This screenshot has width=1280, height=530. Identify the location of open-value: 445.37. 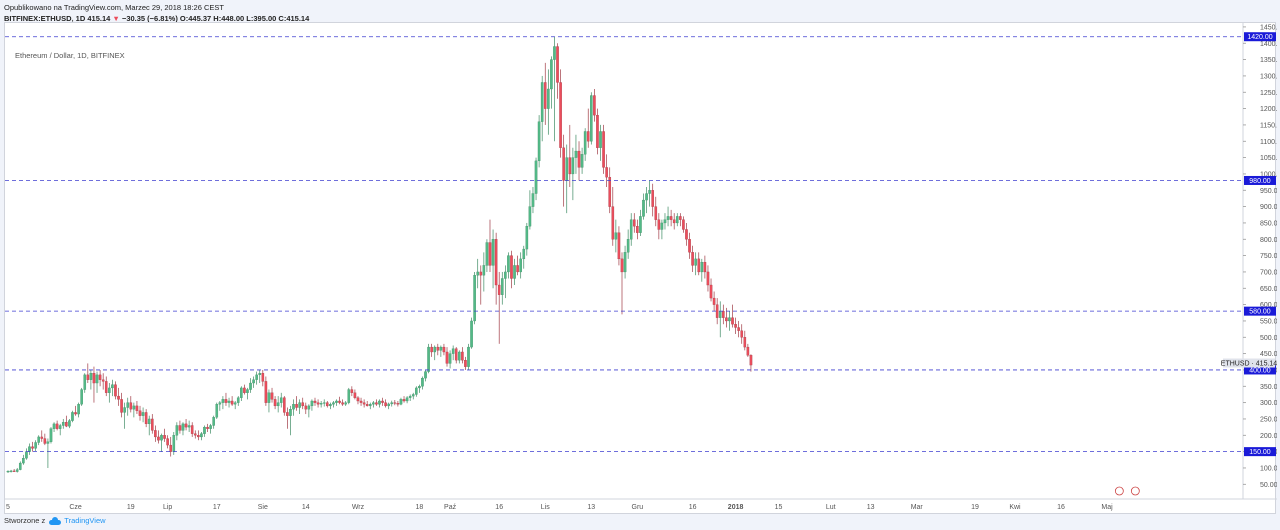
(200, 18).